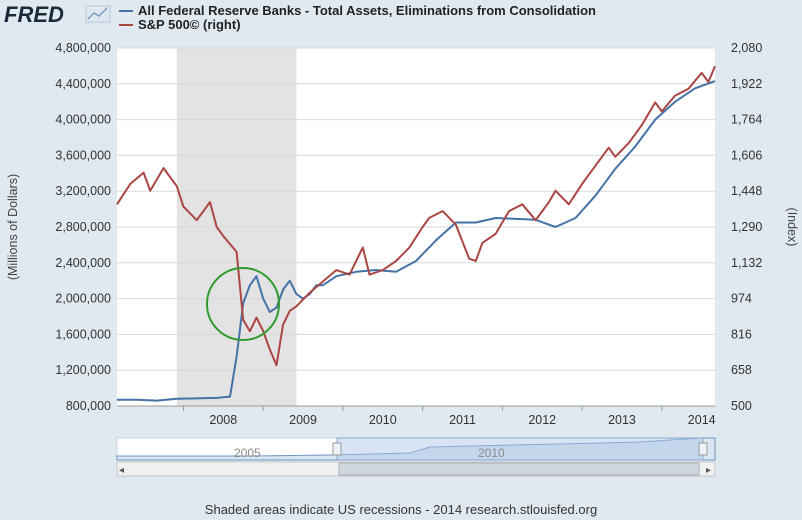 The height and width of the screenshot is (520, 802). Describe the element at coordinates (83, 191) in the screenshot. I see `left-tick-label: 3,200,000` at that location.